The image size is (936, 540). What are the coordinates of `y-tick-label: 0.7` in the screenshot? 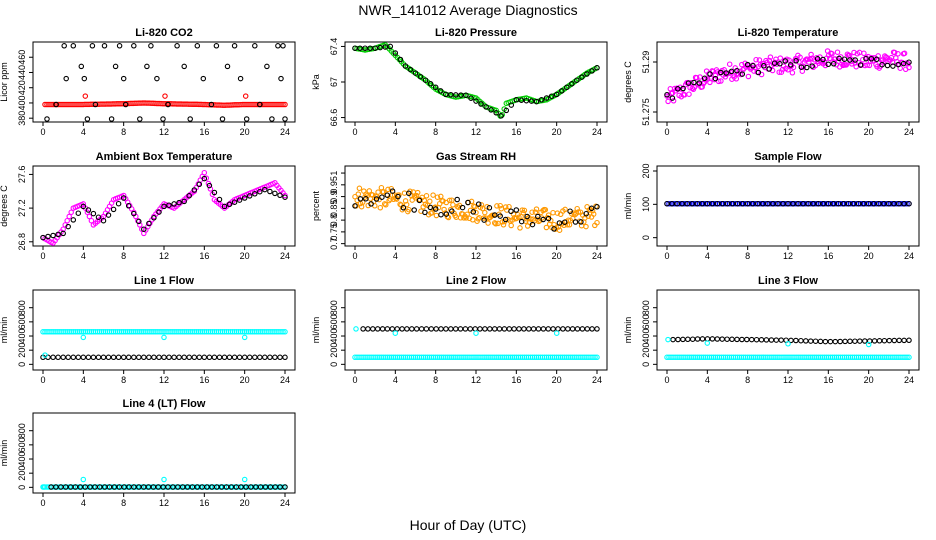 It's located at (334, 243).